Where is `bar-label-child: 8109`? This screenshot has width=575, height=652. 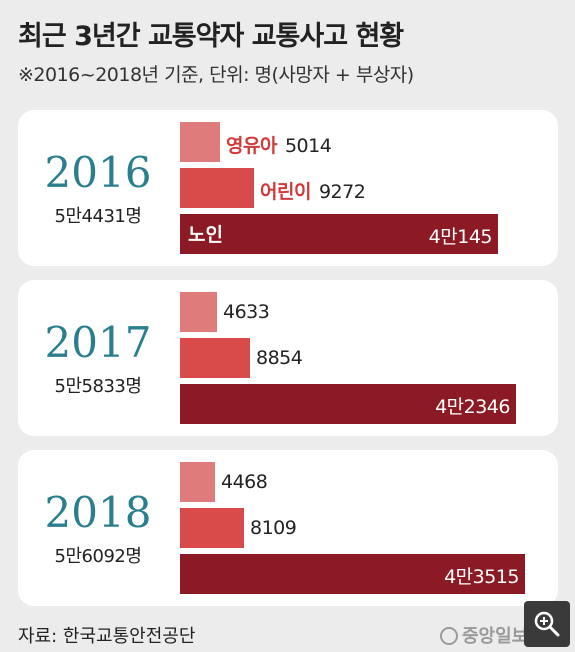 bar-label-child: 8109 is located at coordinates (273, 528).